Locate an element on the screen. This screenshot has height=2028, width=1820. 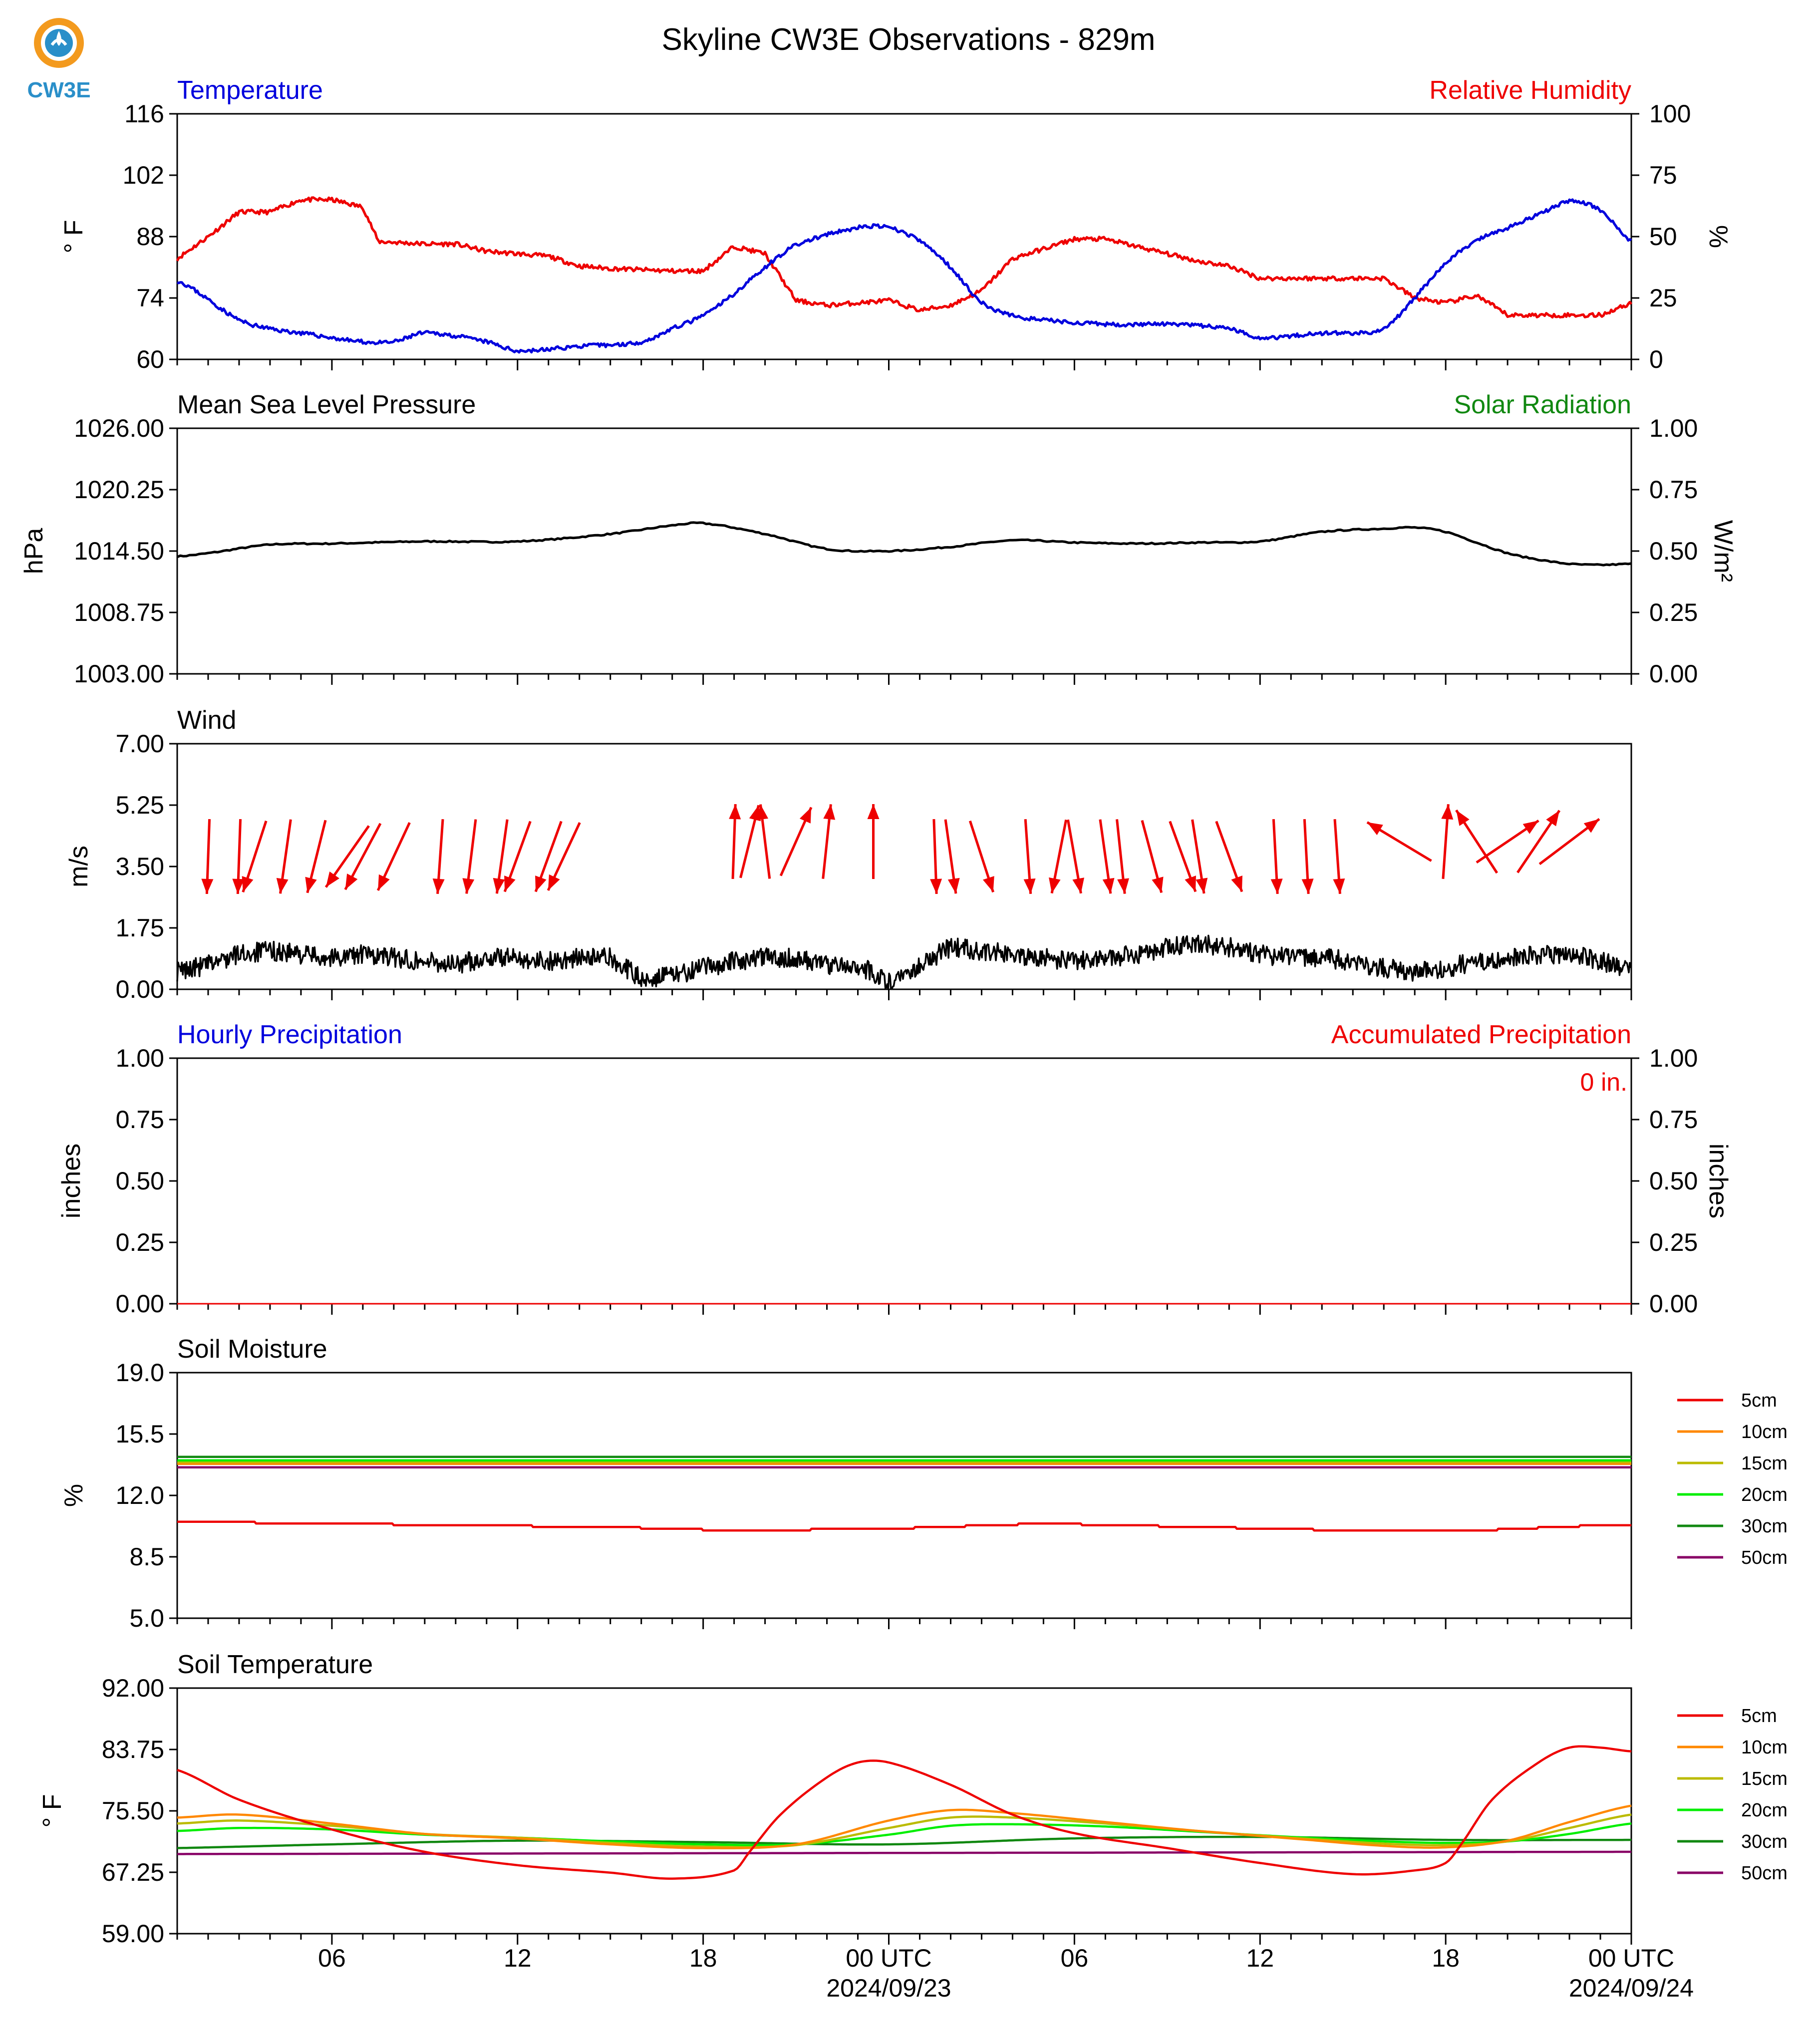
wind-left-title: Wind is located at coordinates (206, 720).